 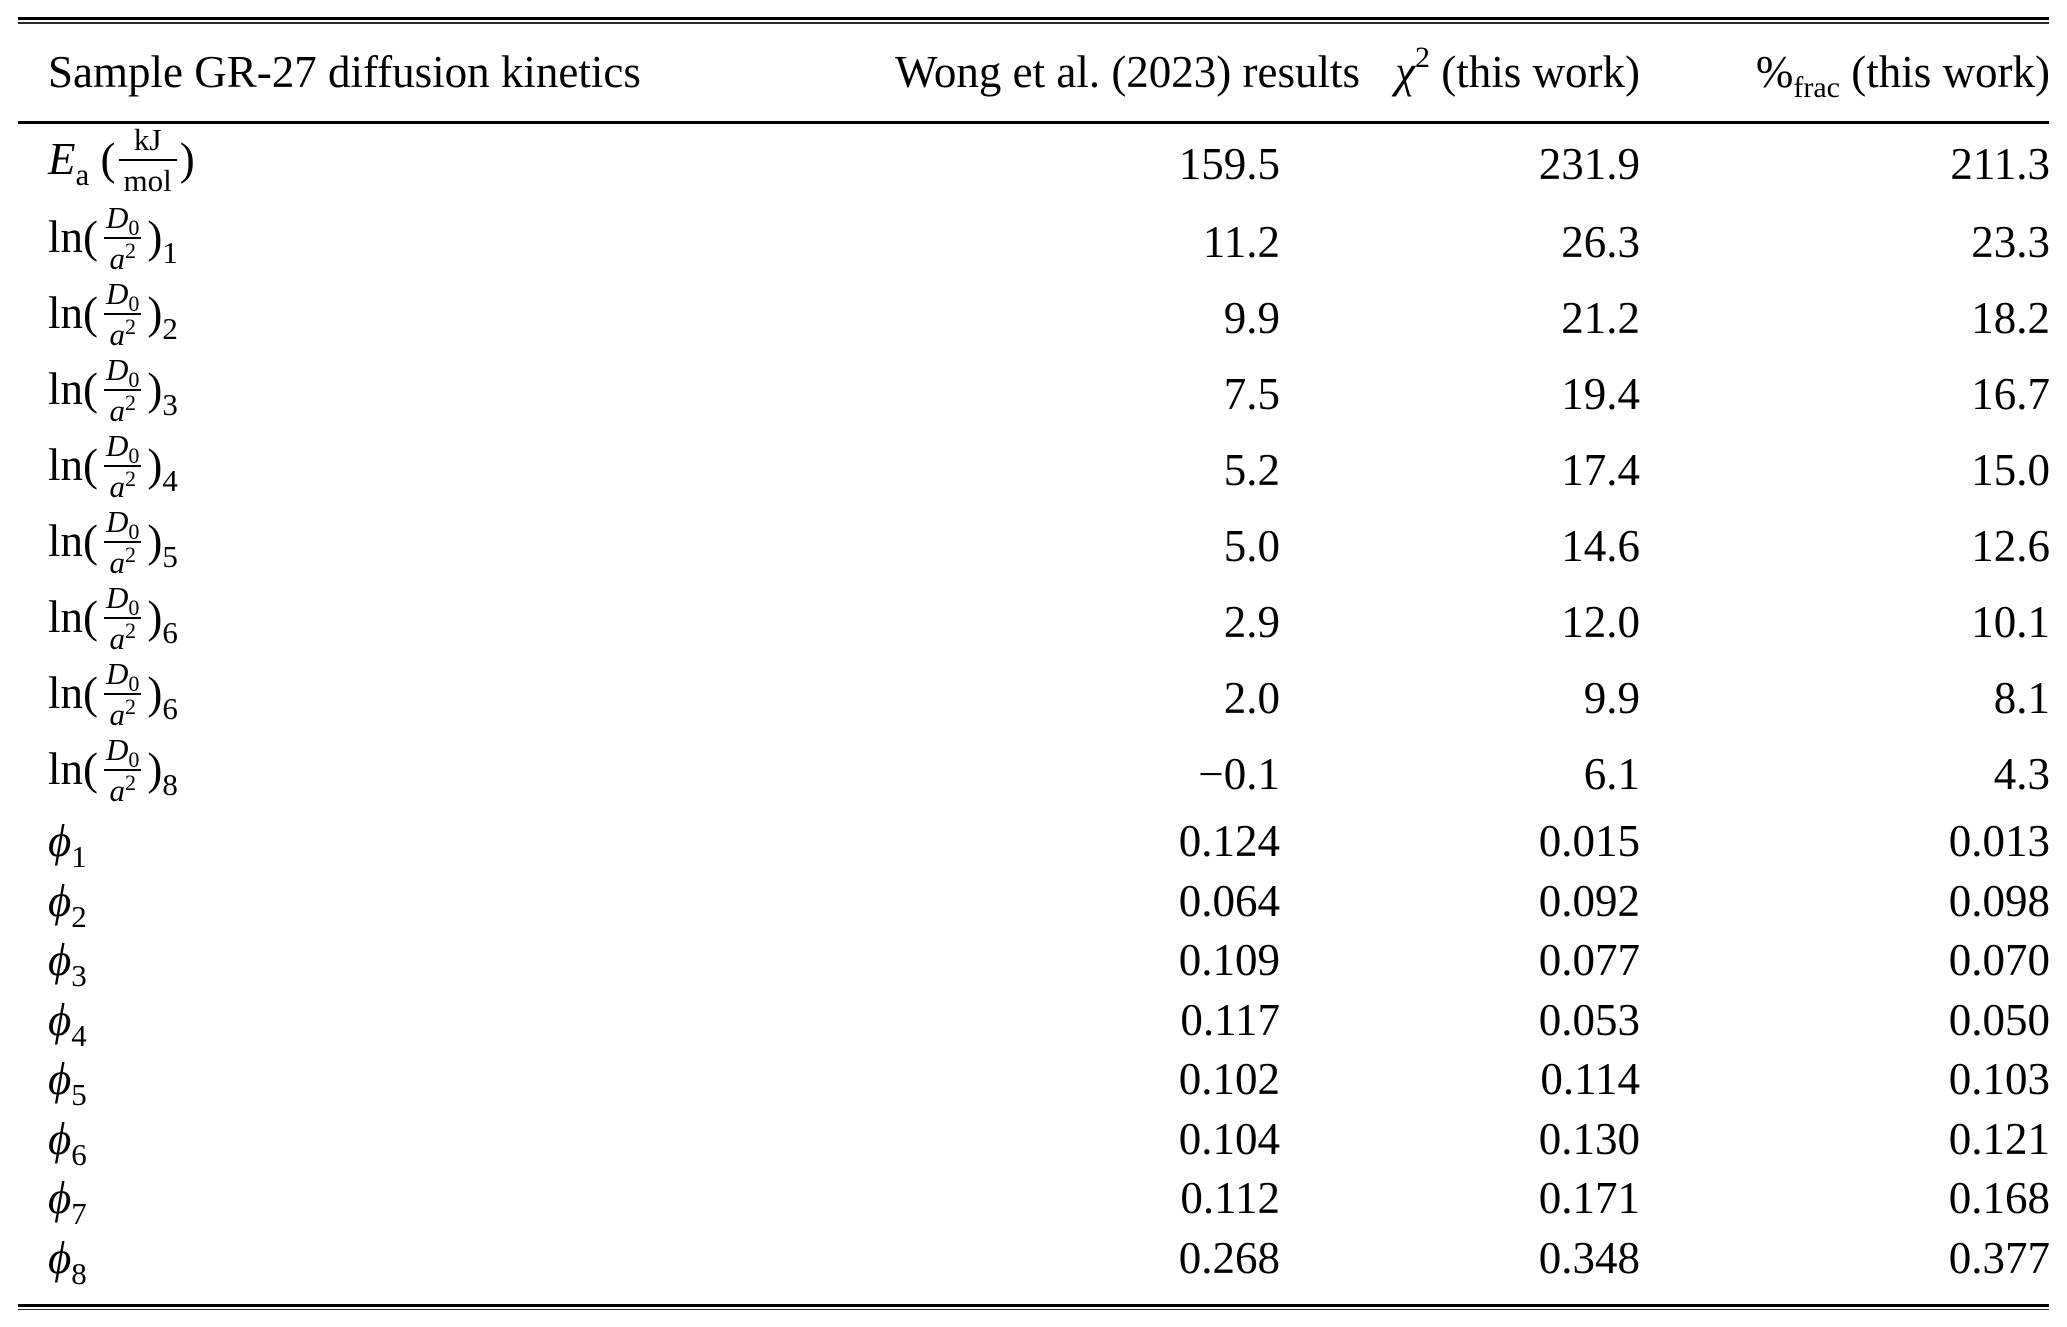 What do you see at coordinates (447, 392) in the screenshot?
I see `row-label-cell: ln(D0 a2)3` at bounding box center [447, 392].